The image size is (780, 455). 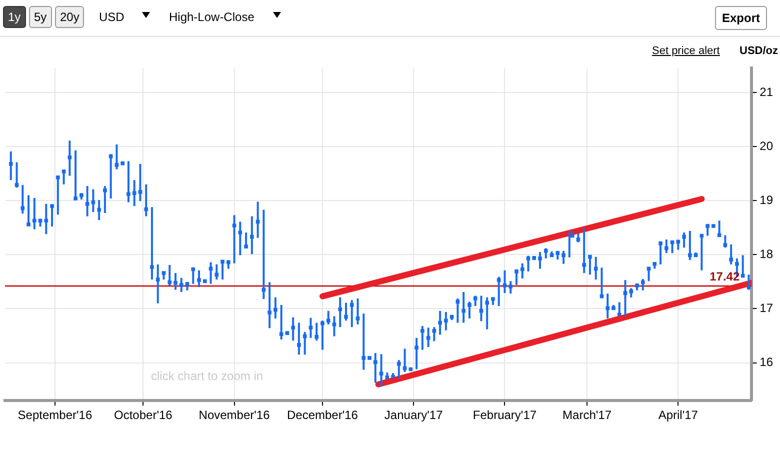 I want to click on x-tick-label: October'16, so click(x=143, y=415).